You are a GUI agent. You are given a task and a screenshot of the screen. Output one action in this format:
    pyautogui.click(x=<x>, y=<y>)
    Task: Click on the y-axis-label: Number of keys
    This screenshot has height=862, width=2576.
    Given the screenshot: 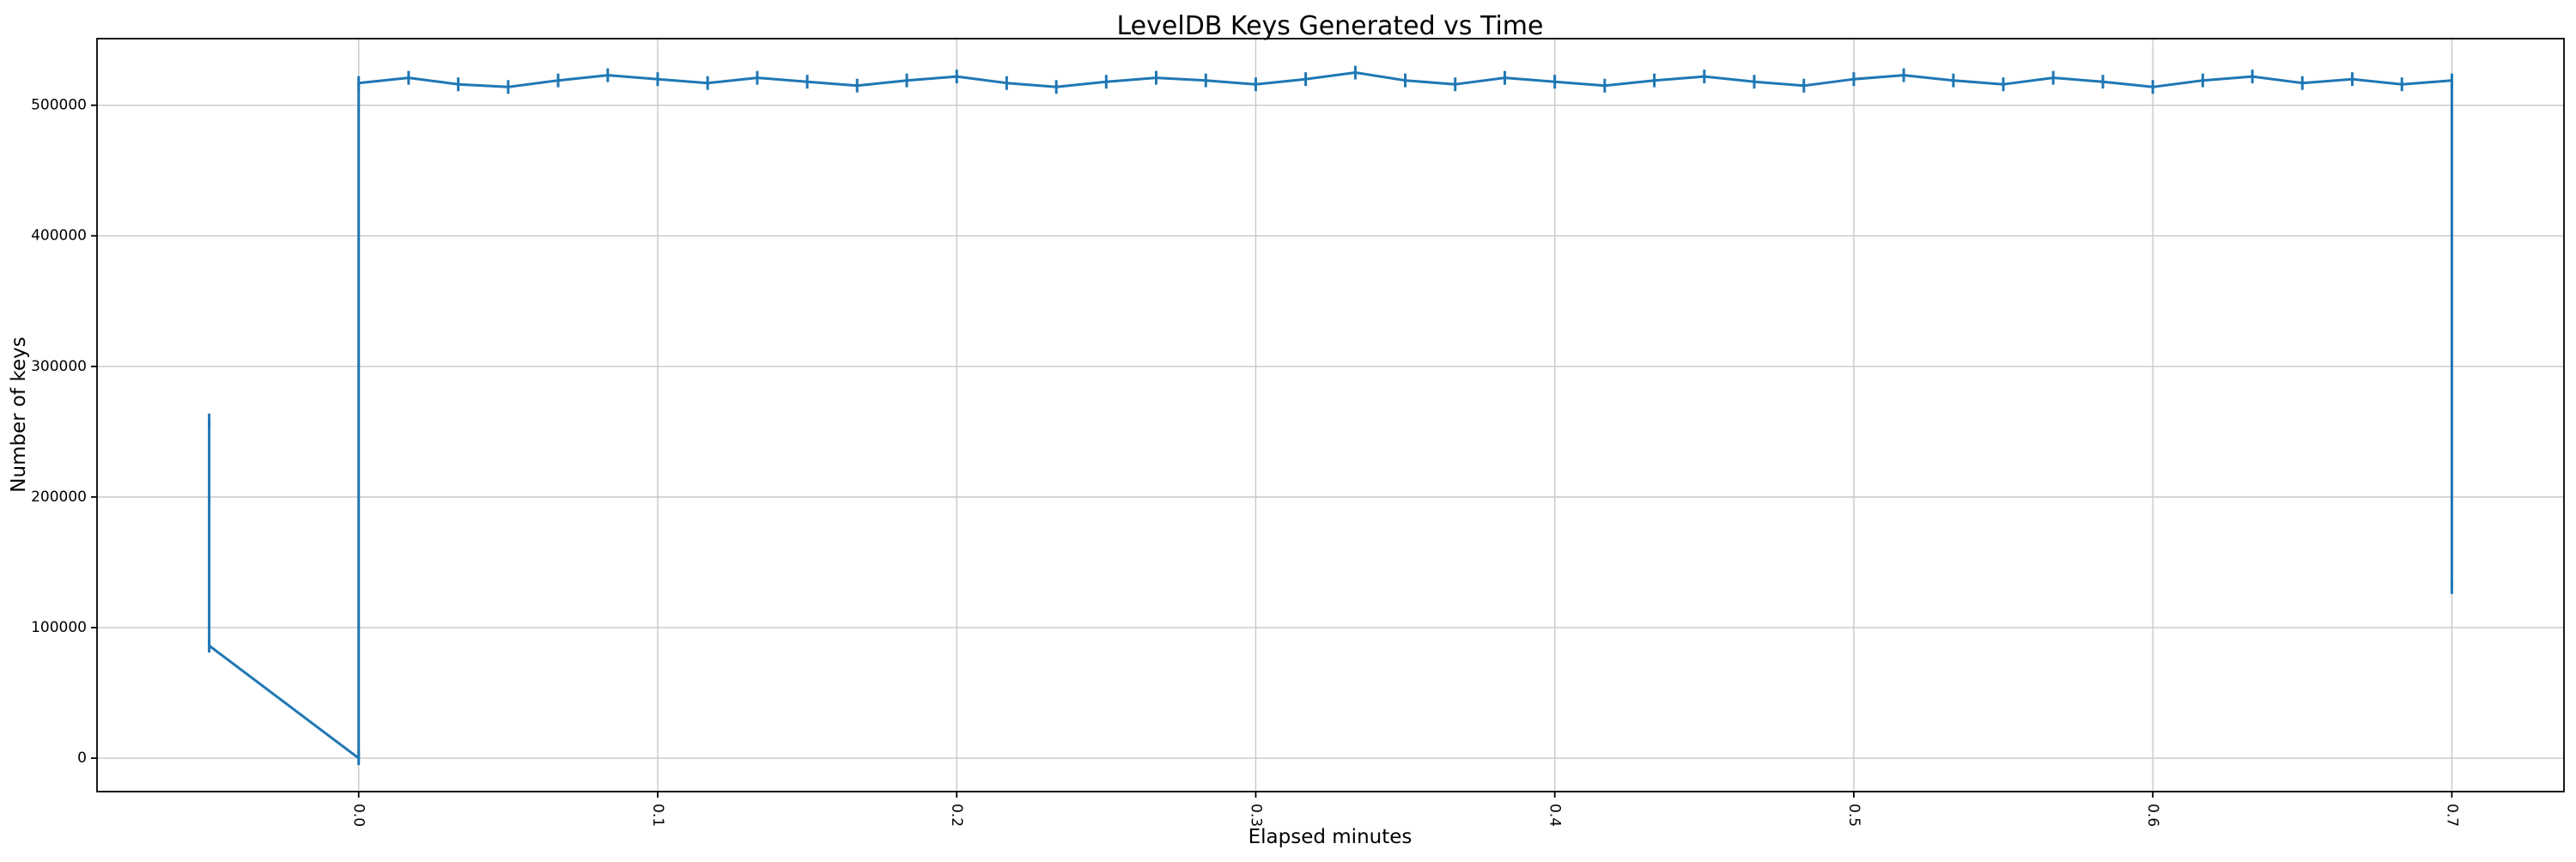 What is the action you would take?
    pyautogui.click(x=19, y=414)
    